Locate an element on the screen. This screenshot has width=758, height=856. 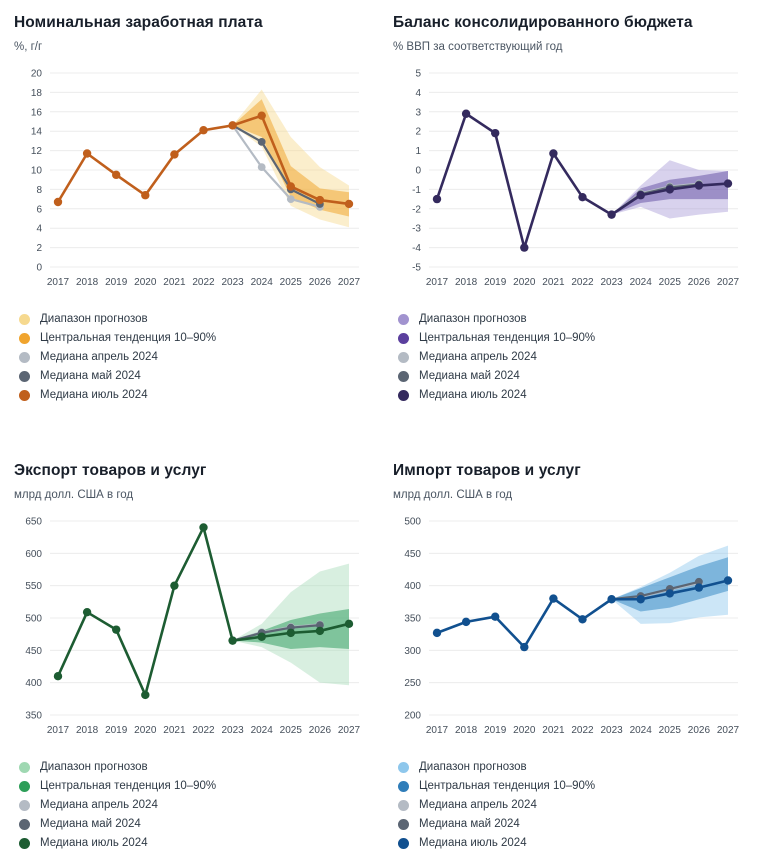
chart-title: Номинальная заработная плата is located at coordinates (138, 22).